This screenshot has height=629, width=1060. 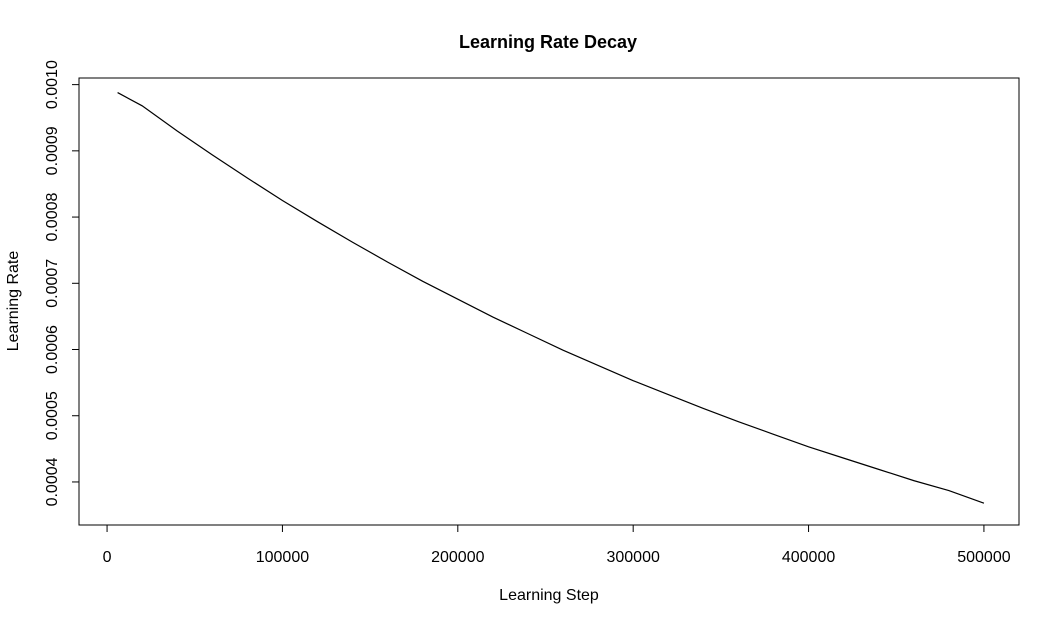 What do you see at coordinates (107, 557) in the screenshot?
I see `x-tick-label: 0` at bounding box center [107, 557].